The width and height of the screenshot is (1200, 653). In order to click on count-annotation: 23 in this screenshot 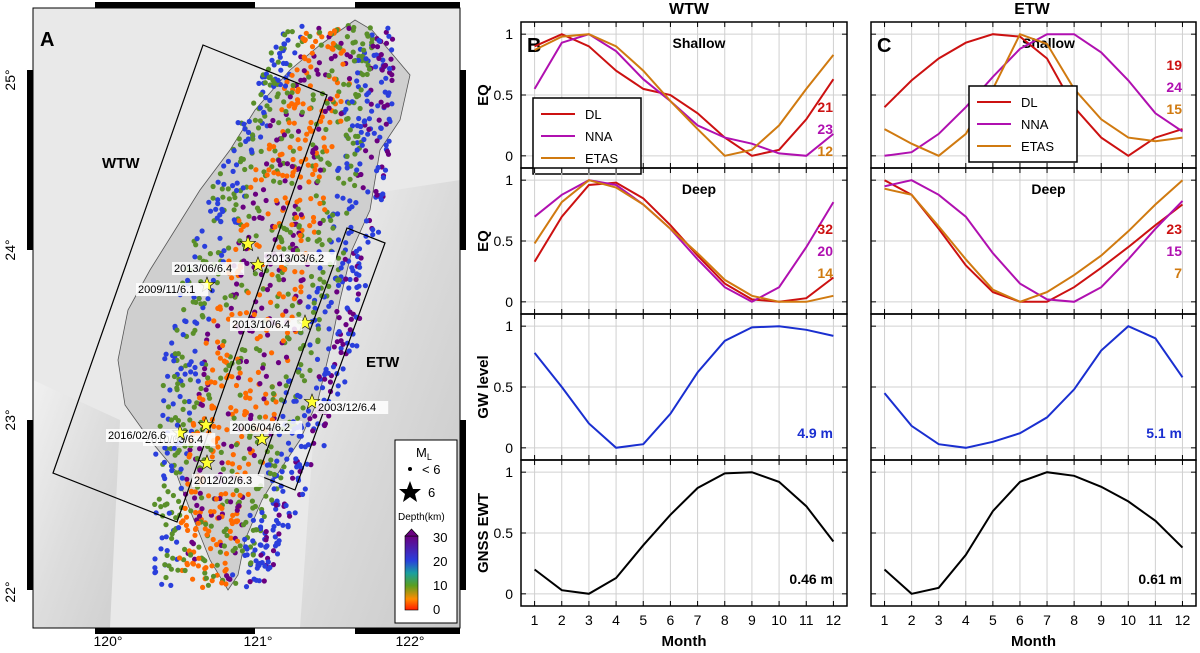, I will do `click(1174, 229)`.